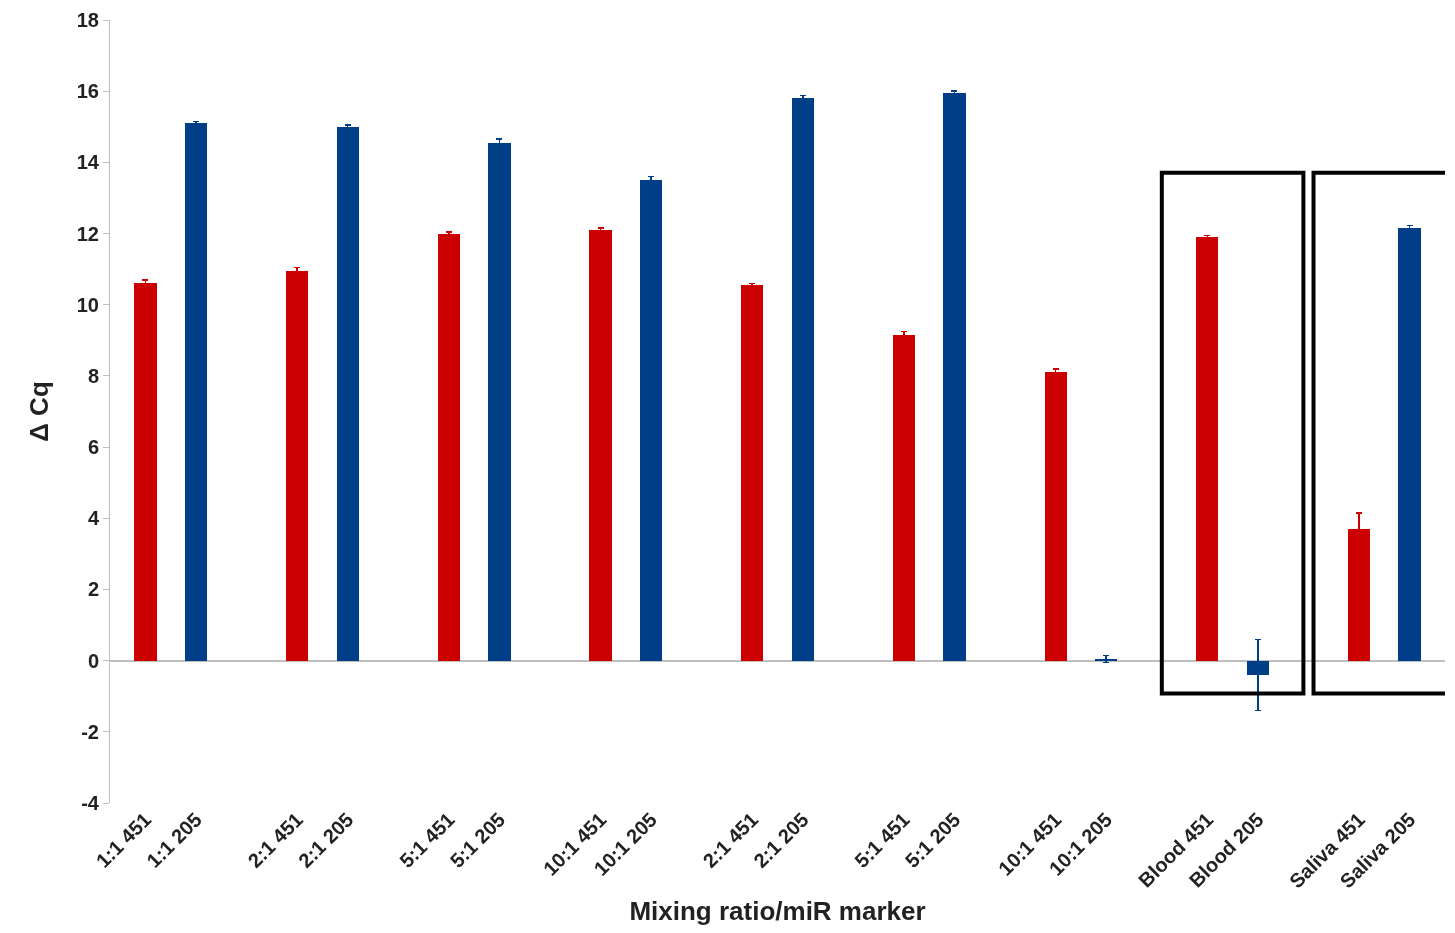 The image size is (1455, 933). Describe the element at coordinates (93, 447) in the screenshot. I see `y-tick-label: 6` at that location.